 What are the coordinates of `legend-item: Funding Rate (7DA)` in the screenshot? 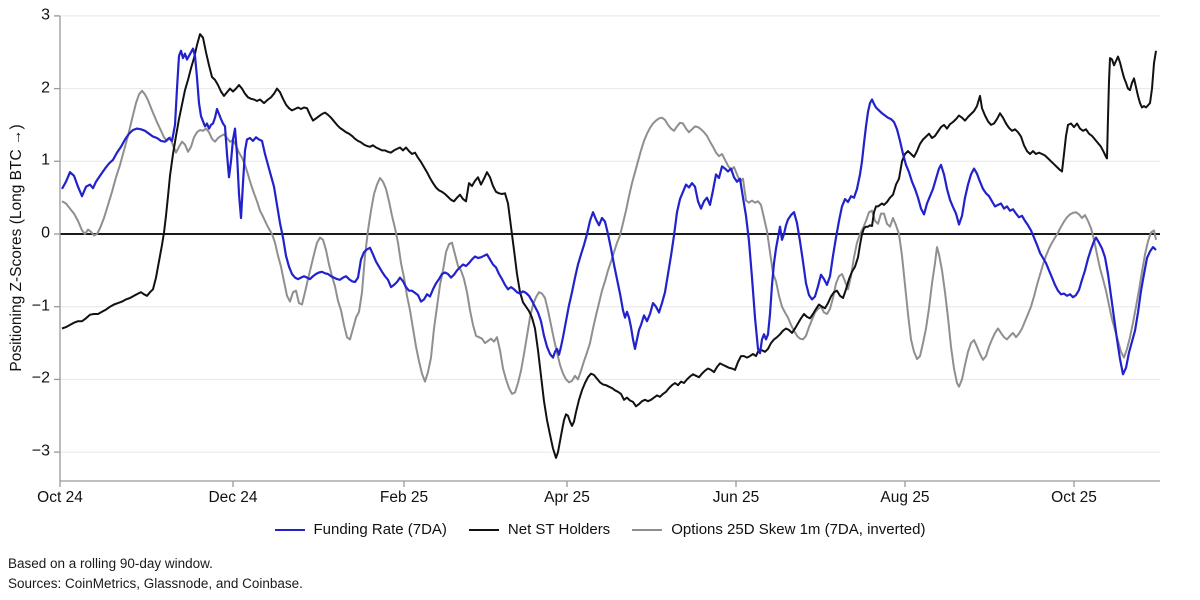 It's located at (360, 529).